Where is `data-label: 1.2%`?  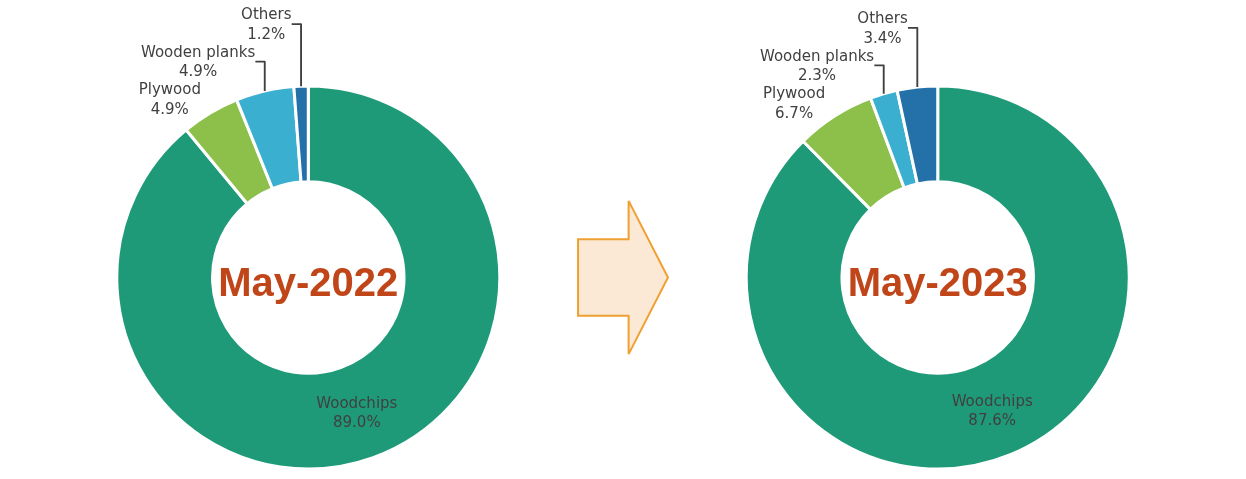 data-label: 1.2% is located at coordinates (266, 33).